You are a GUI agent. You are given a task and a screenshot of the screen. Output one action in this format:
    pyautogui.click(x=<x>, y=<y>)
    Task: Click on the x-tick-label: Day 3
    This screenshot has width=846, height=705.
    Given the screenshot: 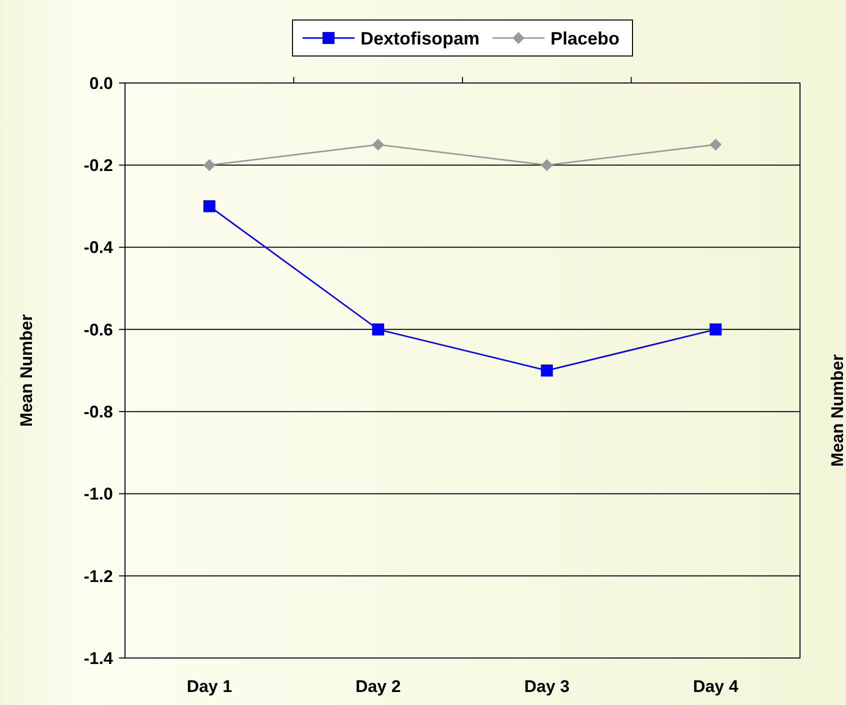 What is the action you would take?
    pyautogui.click(x=547, y=686)
    